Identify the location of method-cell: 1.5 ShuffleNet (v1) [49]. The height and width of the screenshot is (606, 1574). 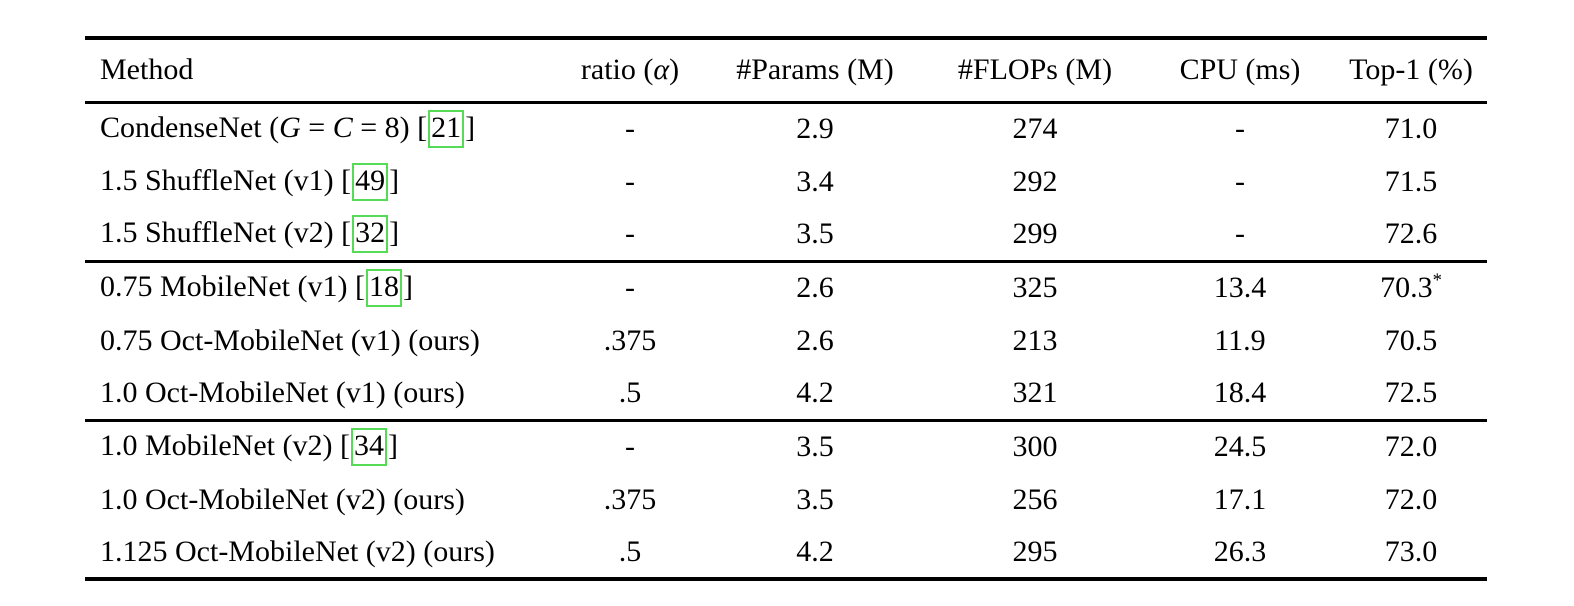
(320, 181).